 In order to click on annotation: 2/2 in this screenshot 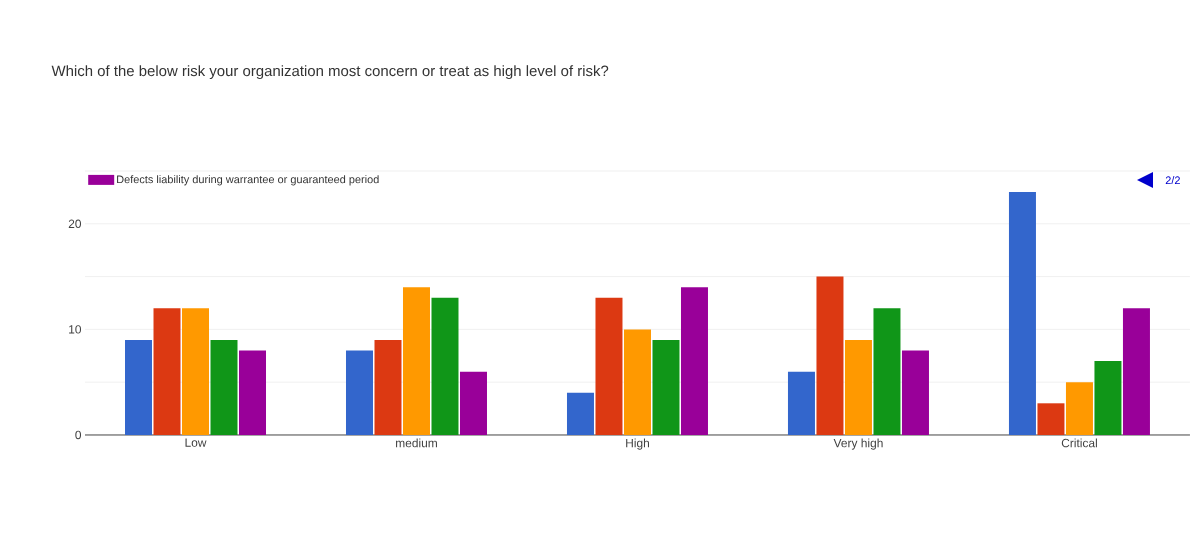, I will do `click(1172, 180)`.